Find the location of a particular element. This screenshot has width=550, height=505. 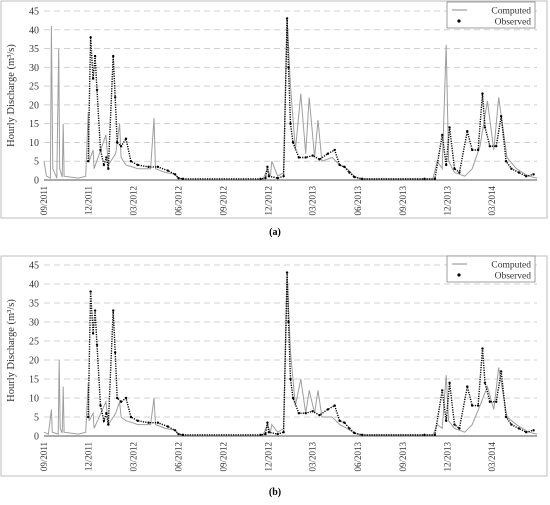

caption-a: (a) is located at coordinates (275, 232).